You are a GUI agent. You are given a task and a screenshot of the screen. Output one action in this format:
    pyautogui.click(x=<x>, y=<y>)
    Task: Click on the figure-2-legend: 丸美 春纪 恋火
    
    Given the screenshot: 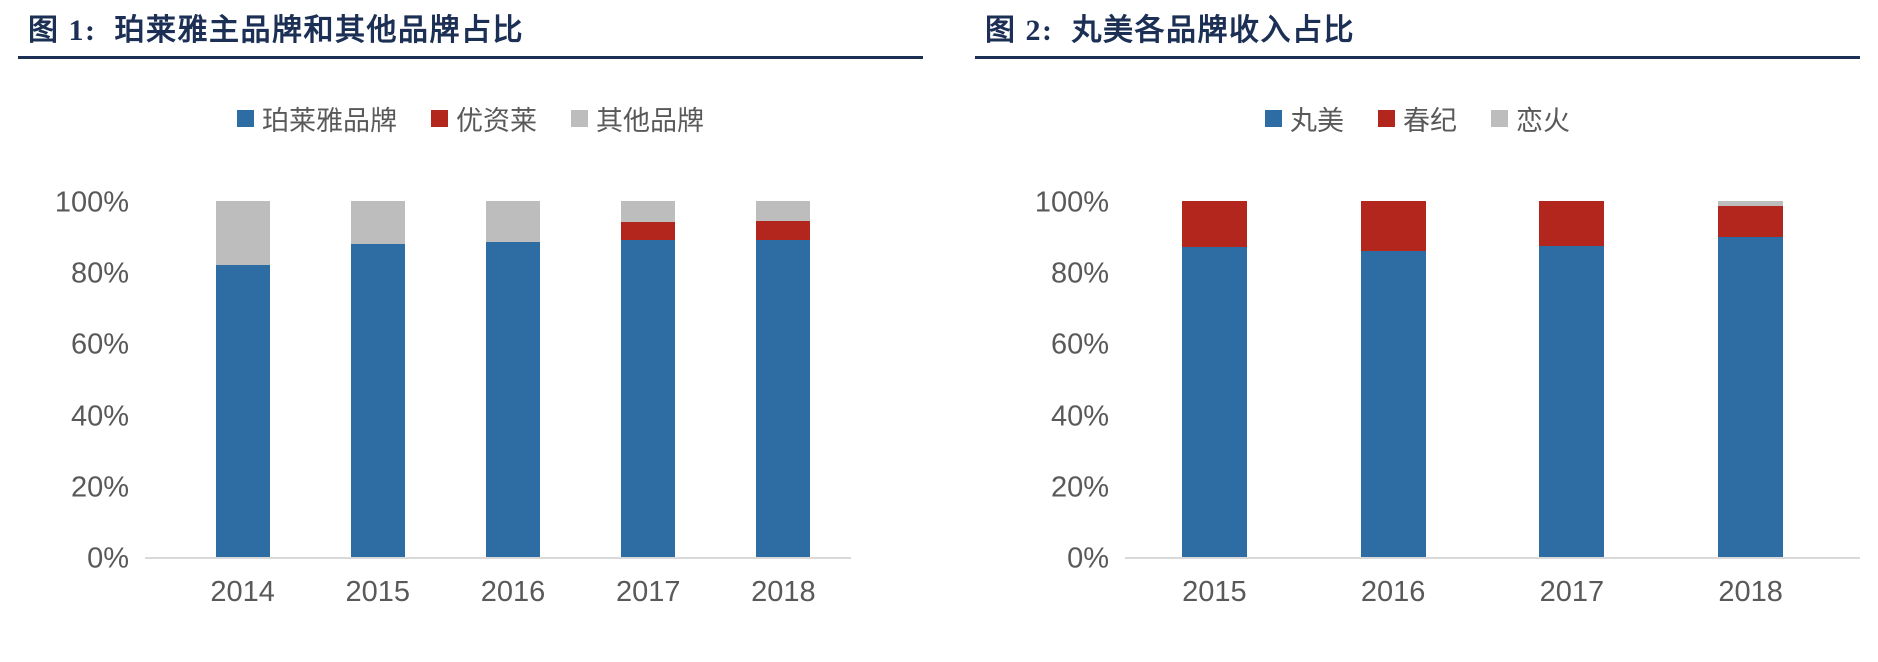 What is the action you would take?
    pyautogui.click(x=1417, y=118)
    